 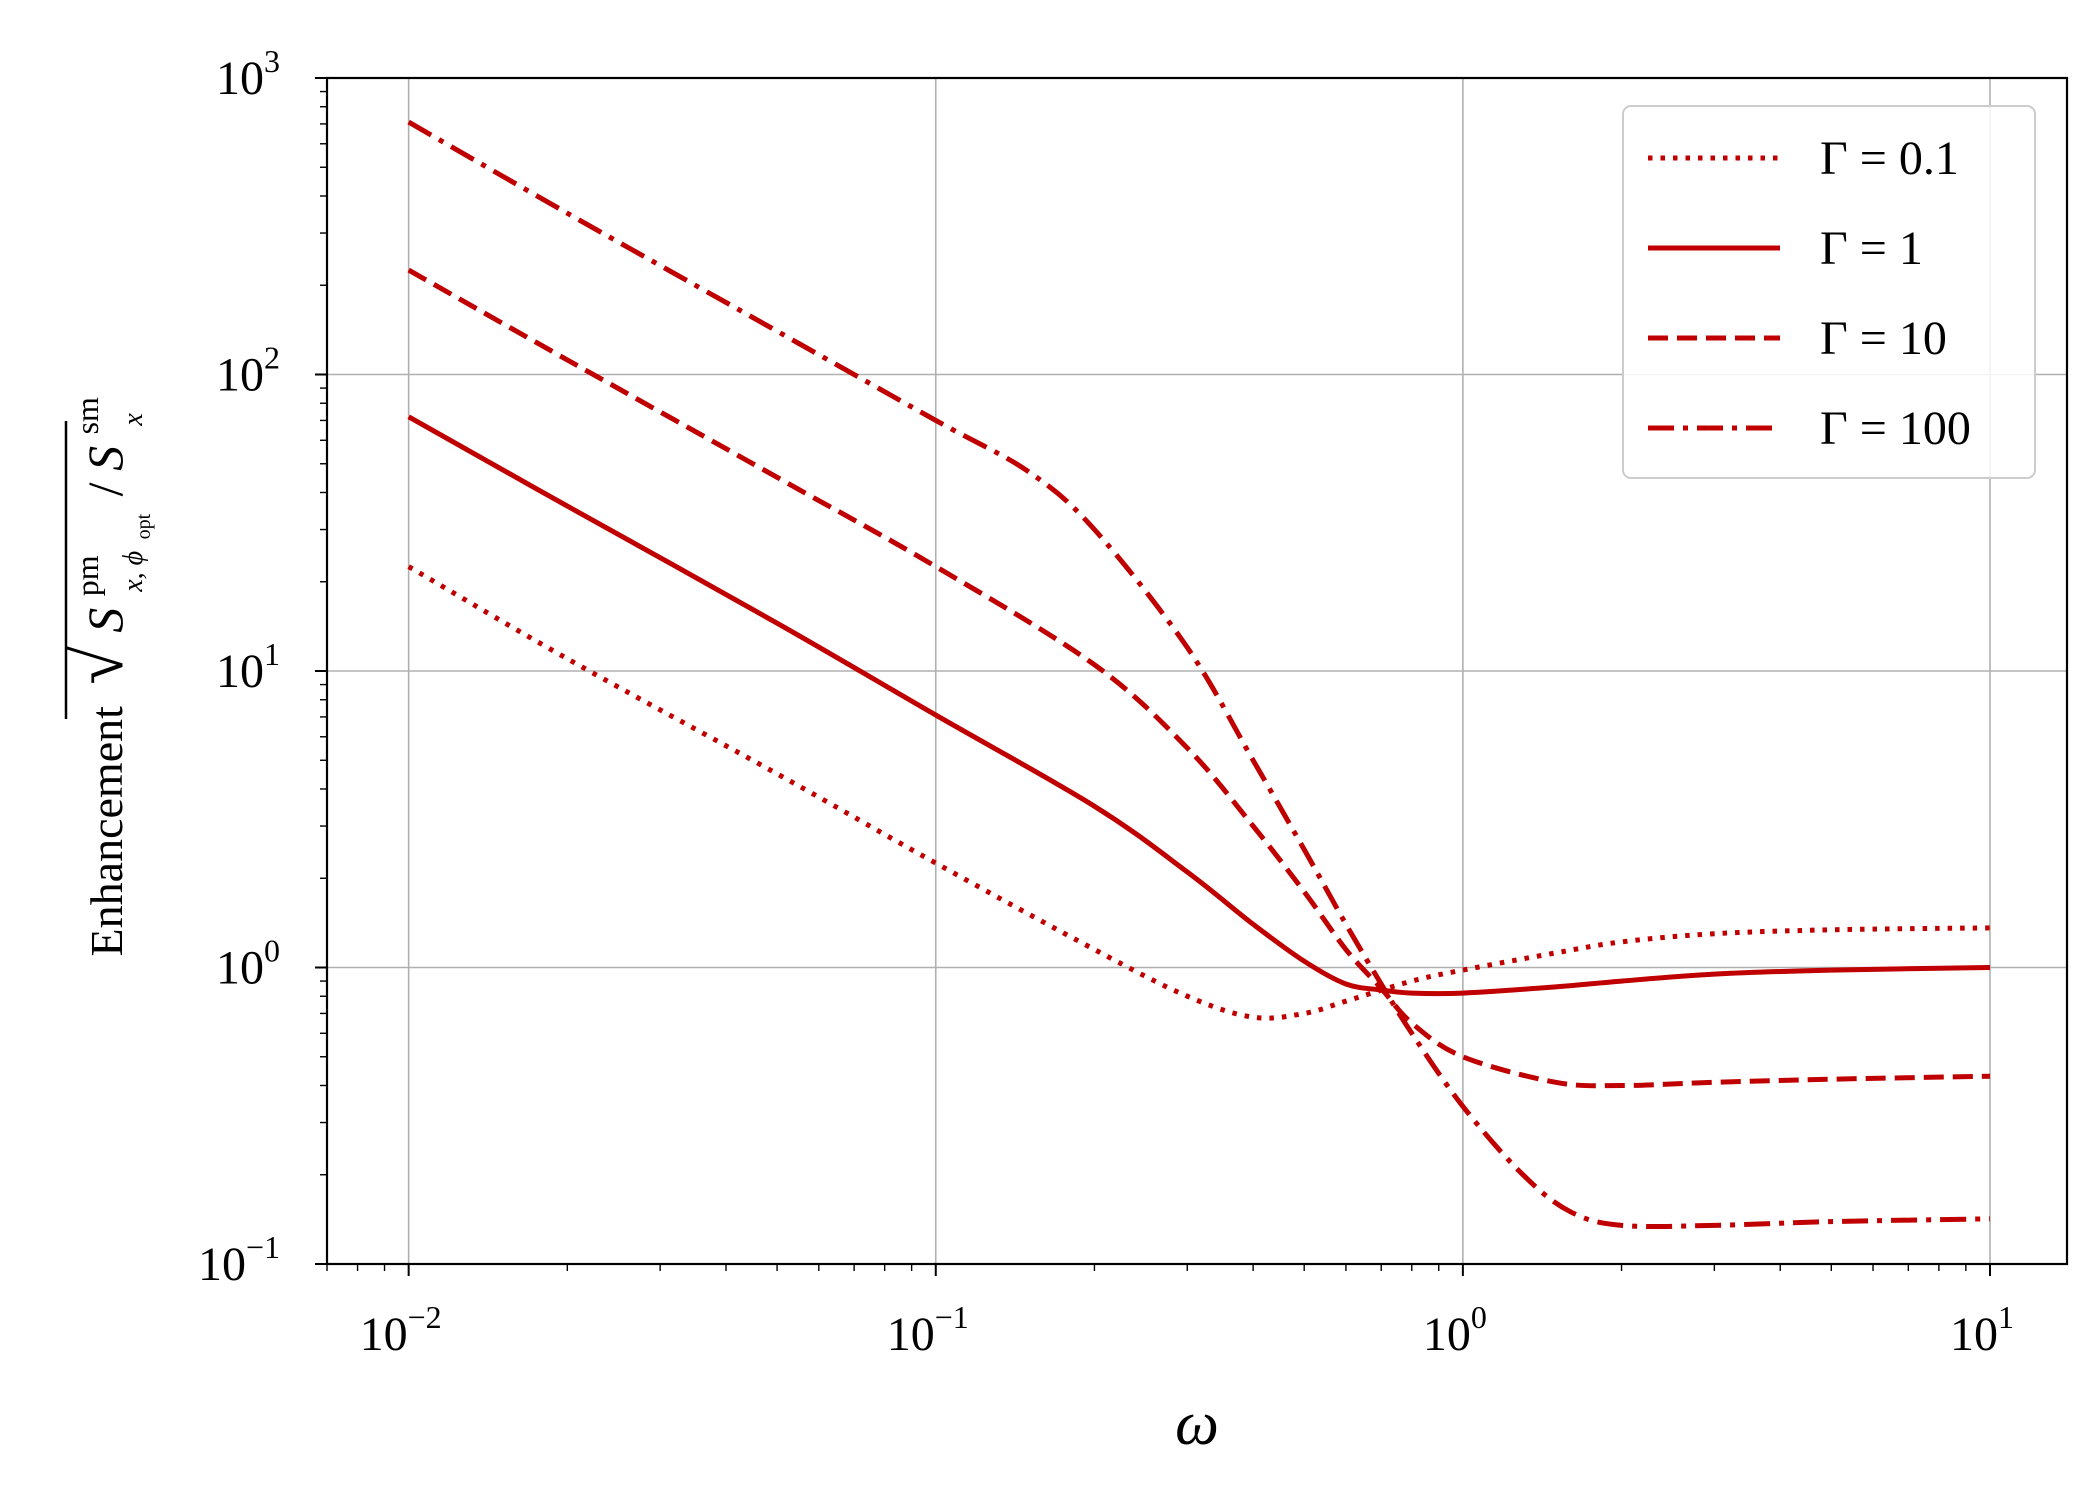 I want to click on x-tick-label-1: 10⁻¹, so click(x=928, y=1330).